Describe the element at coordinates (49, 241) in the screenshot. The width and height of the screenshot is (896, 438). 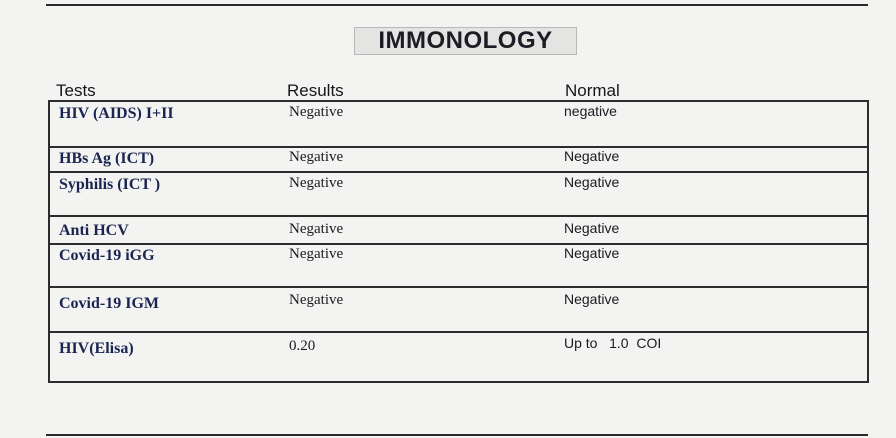
I see `table-left-border` at that location.